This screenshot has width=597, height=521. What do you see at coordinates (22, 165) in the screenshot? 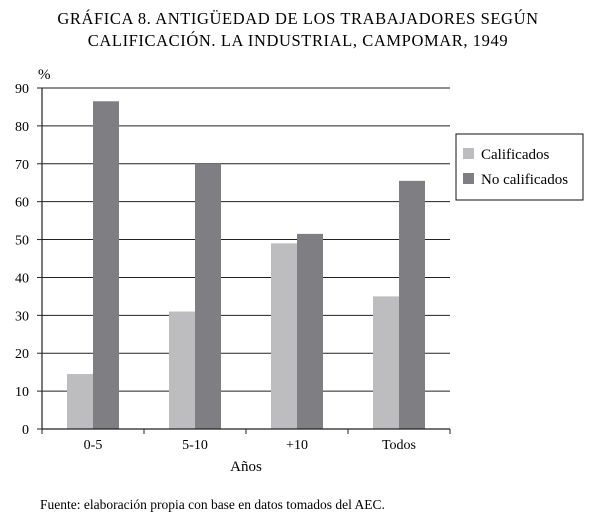
I see `y-tick-label-70: 70` at bounding box center [22, 165].